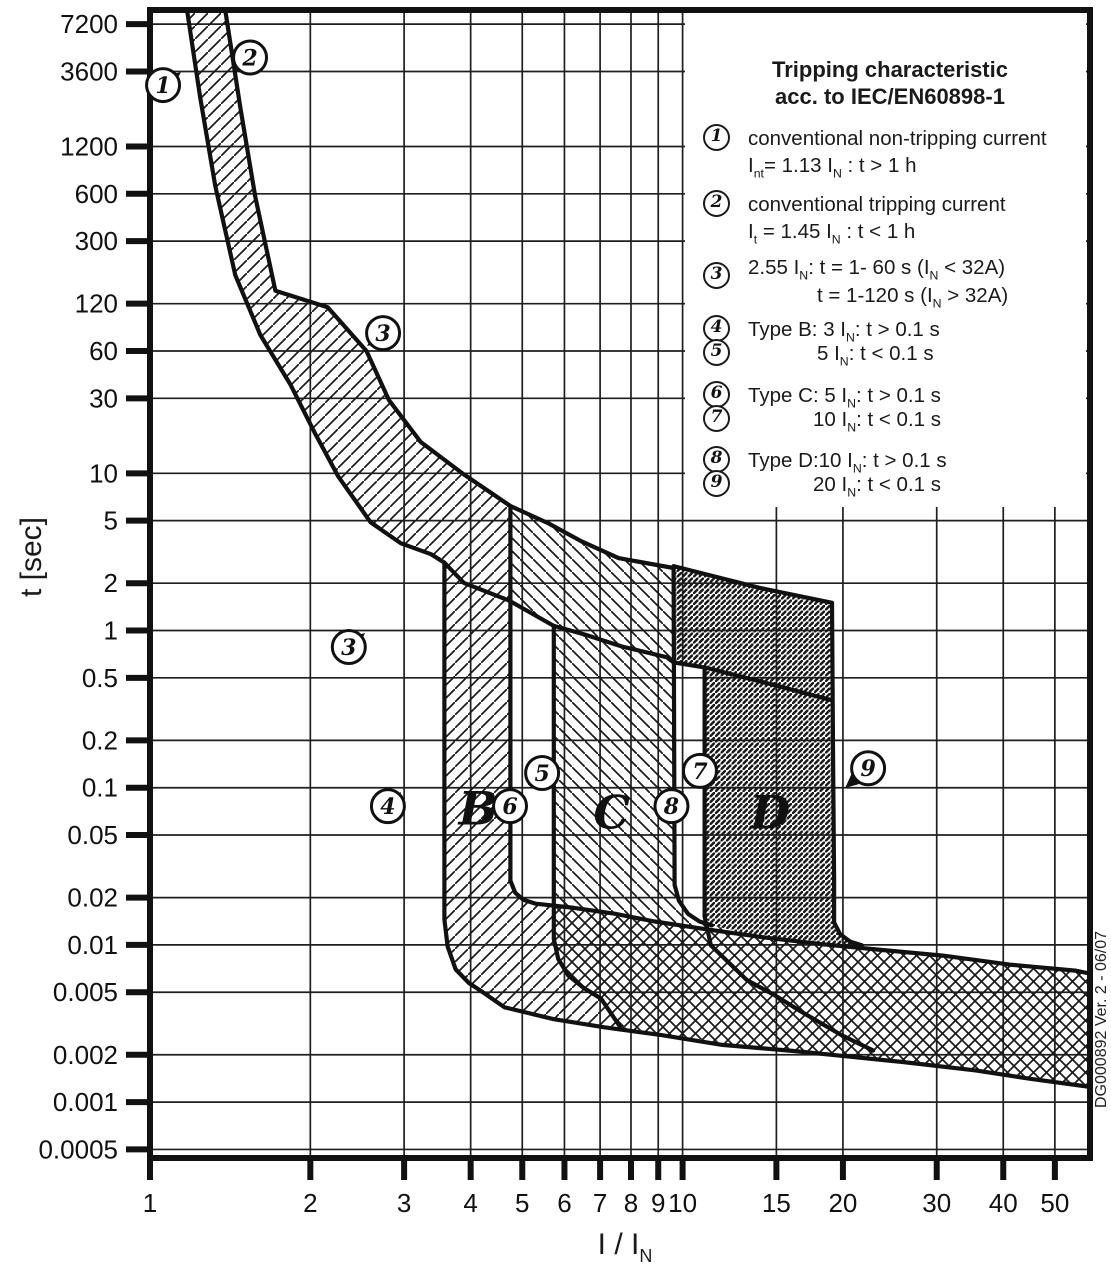  What do you see at coordinates (877, 486) in the screenshot?
I see `legend-item-text: 20 IN: t < 0.1 s` at bounding box center [877, 486].